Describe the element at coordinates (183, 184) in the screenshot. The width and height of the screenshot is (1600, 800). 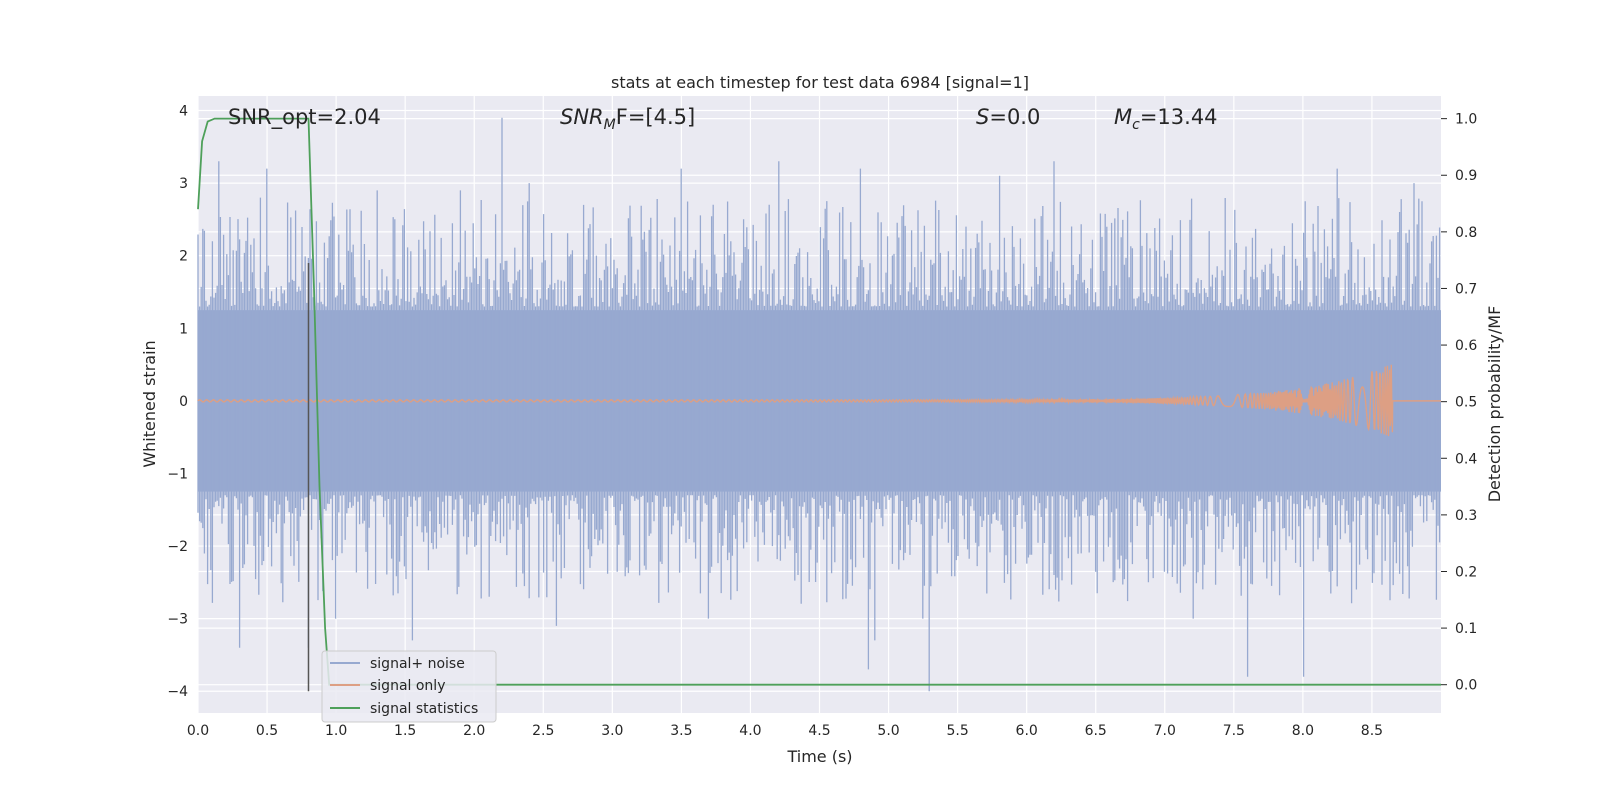
I see `y-tick-label: 3` at that location.